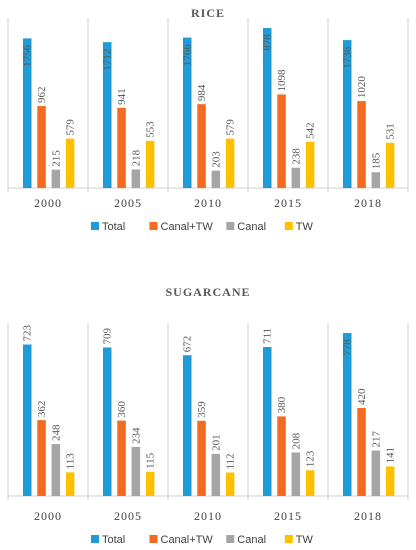  What do you see at coordinates (282, 80) in the screenshot?
I see `data-label: 1098` at bounding box center [282, 80].